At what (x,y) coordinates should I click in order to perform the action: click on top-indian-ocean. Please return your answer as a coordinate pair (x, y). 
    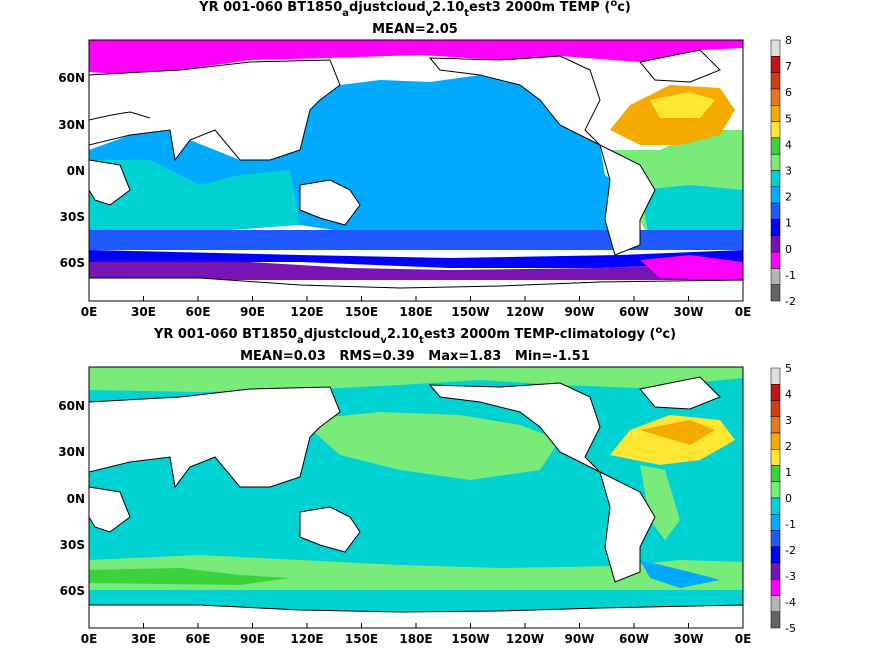
    Looking at the image, I should click on (194, 200).